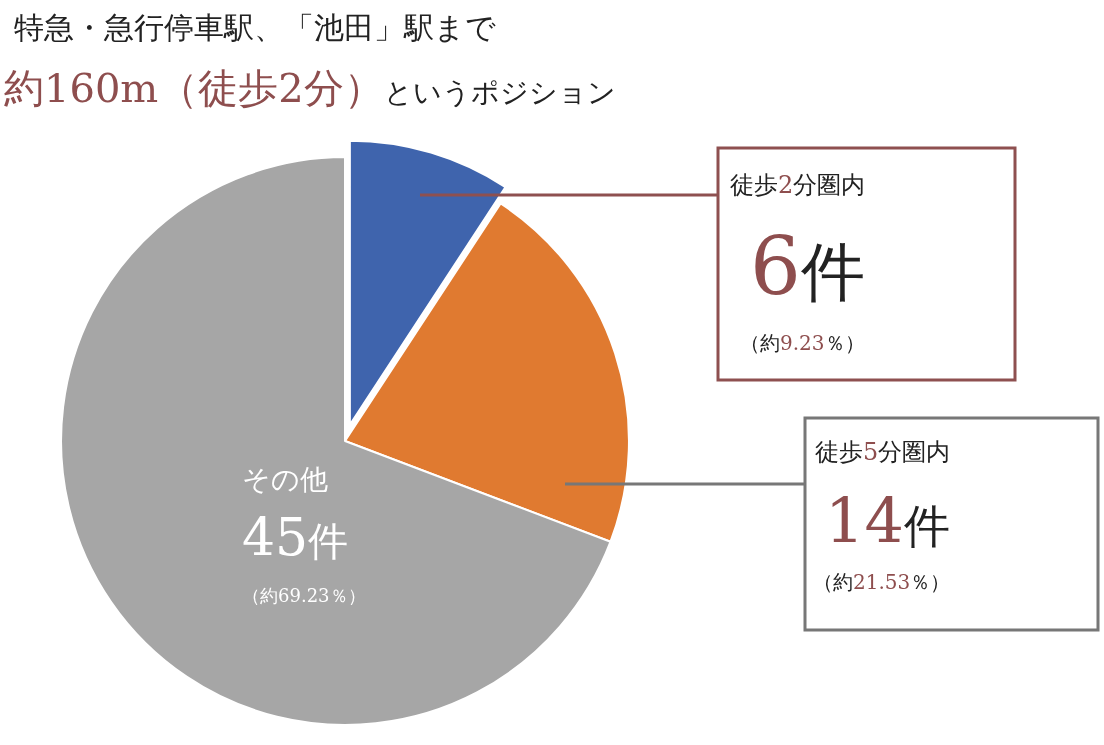  What do you see at coordinates (798, 185) in the screenshot?
I see `slice-label: 徒歩2分圏内` at bounding box center [798, 185].